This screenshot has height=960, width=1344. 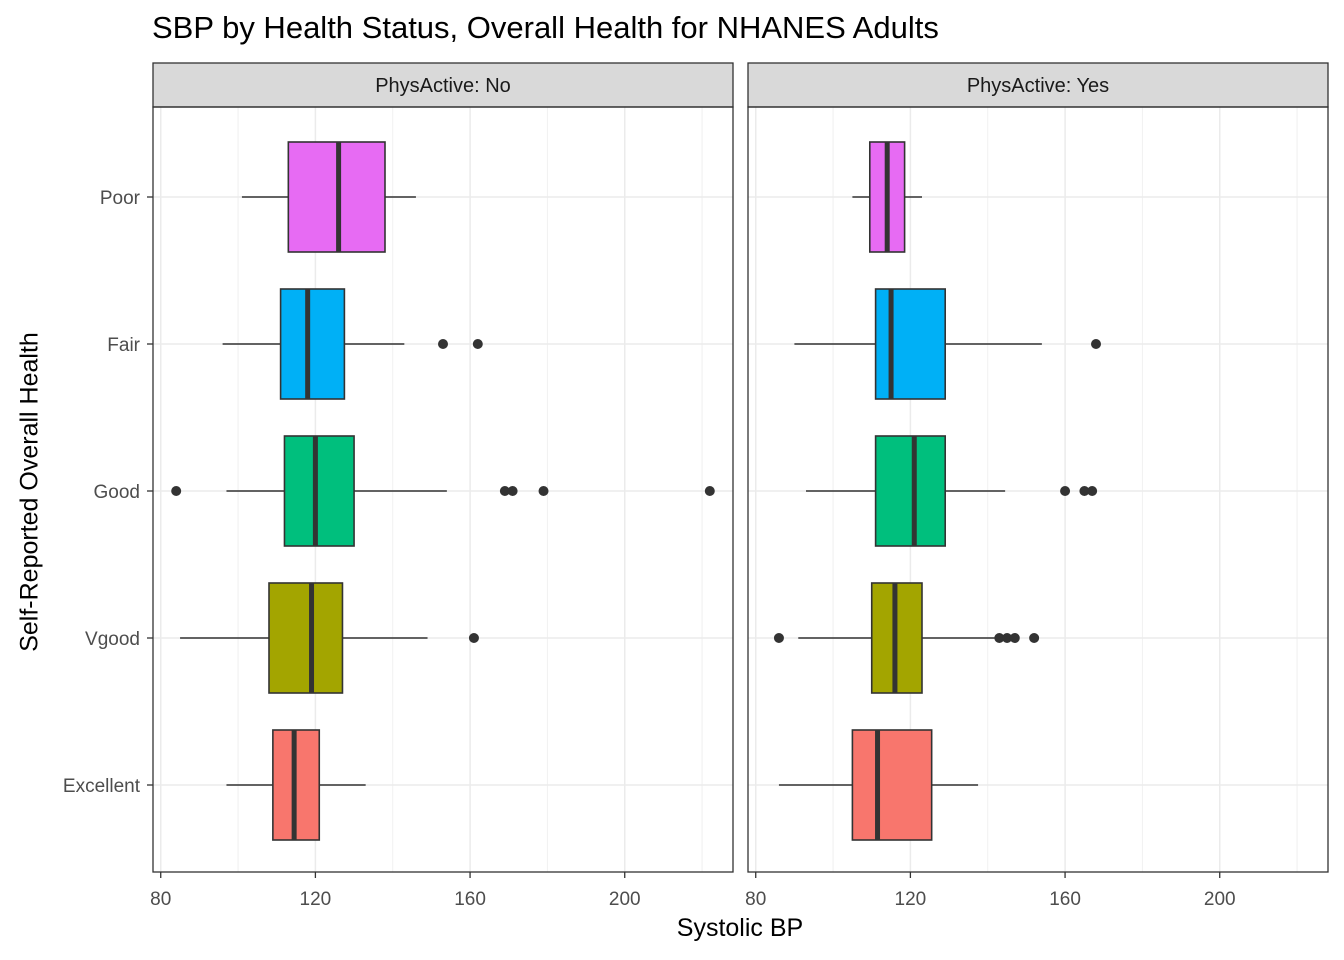 What do you see at coordinates (117, 492) in the screenshot?
I see `y-tick-label: Good` at bounding box center [117, 492].